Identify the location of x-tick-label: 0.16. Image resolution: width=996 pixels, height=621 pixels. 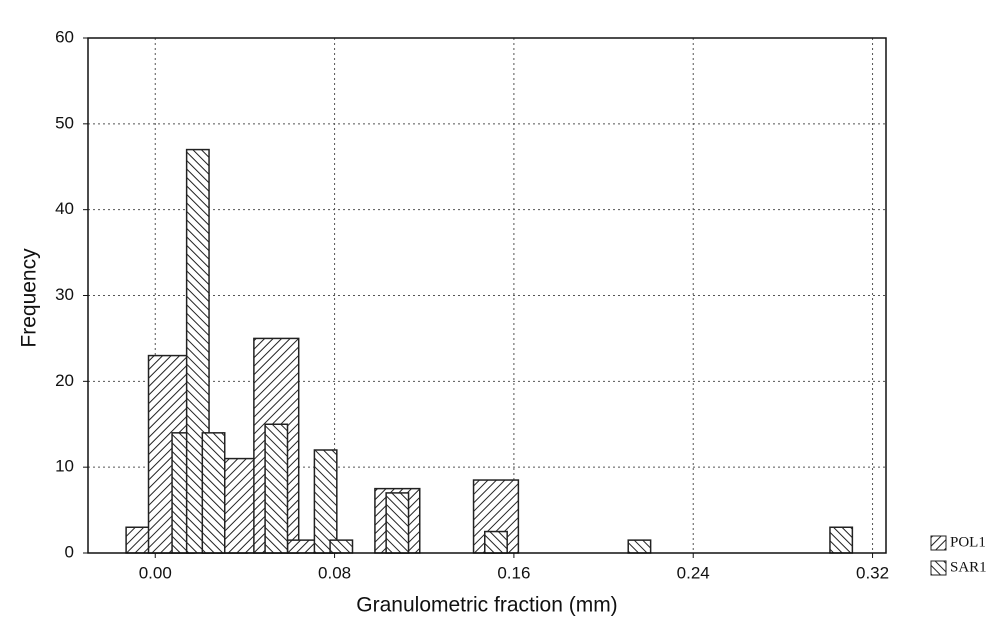
(513, 572).